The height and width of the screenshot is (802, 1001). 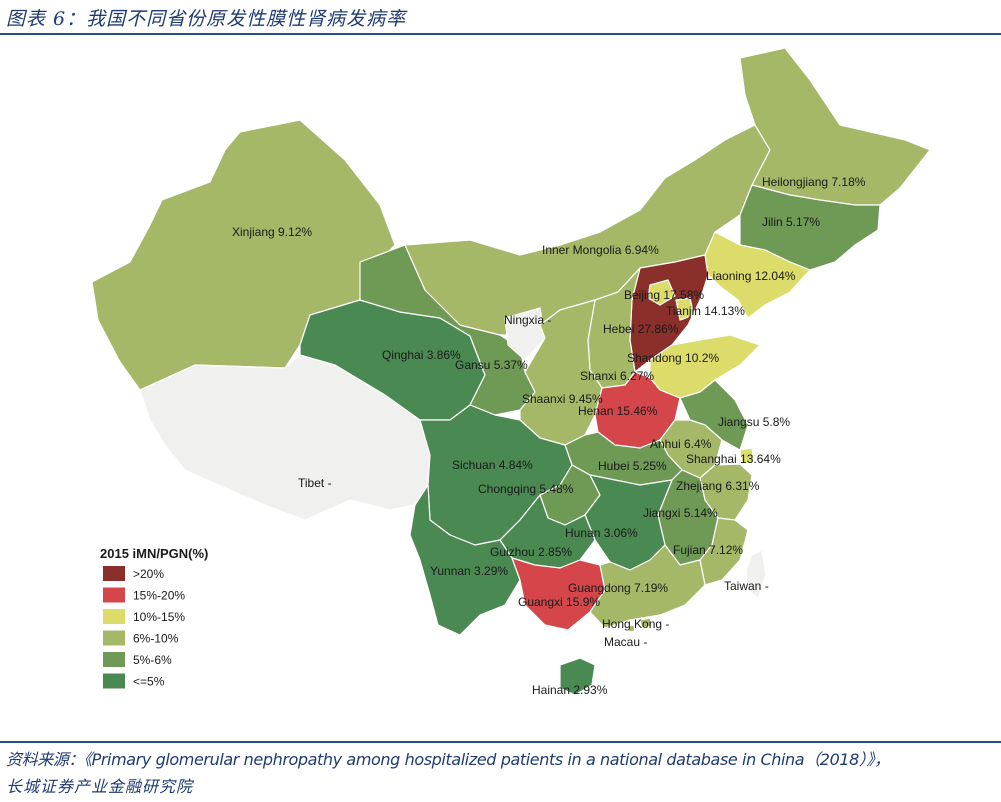 I want to click on figure-title: 图表 6：我国不同省份原发性膜性肾病发病率, so click(x=206, y=19).